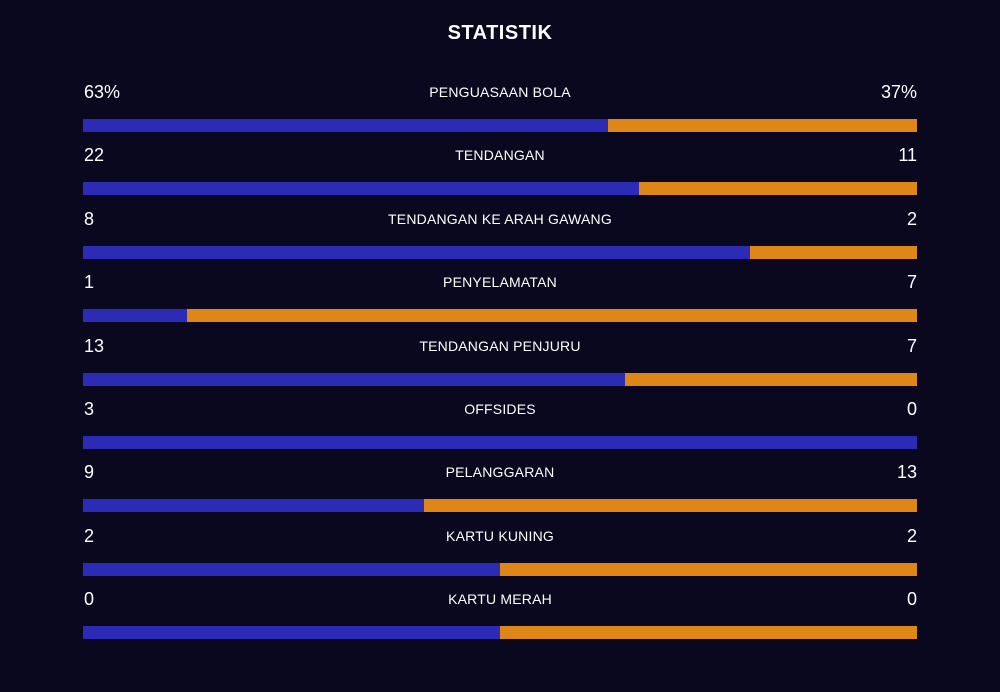 This screenshot has width=1000, height=692. I want to click on stat-label: TENDANGAN PENJURU, so click(500, 345).